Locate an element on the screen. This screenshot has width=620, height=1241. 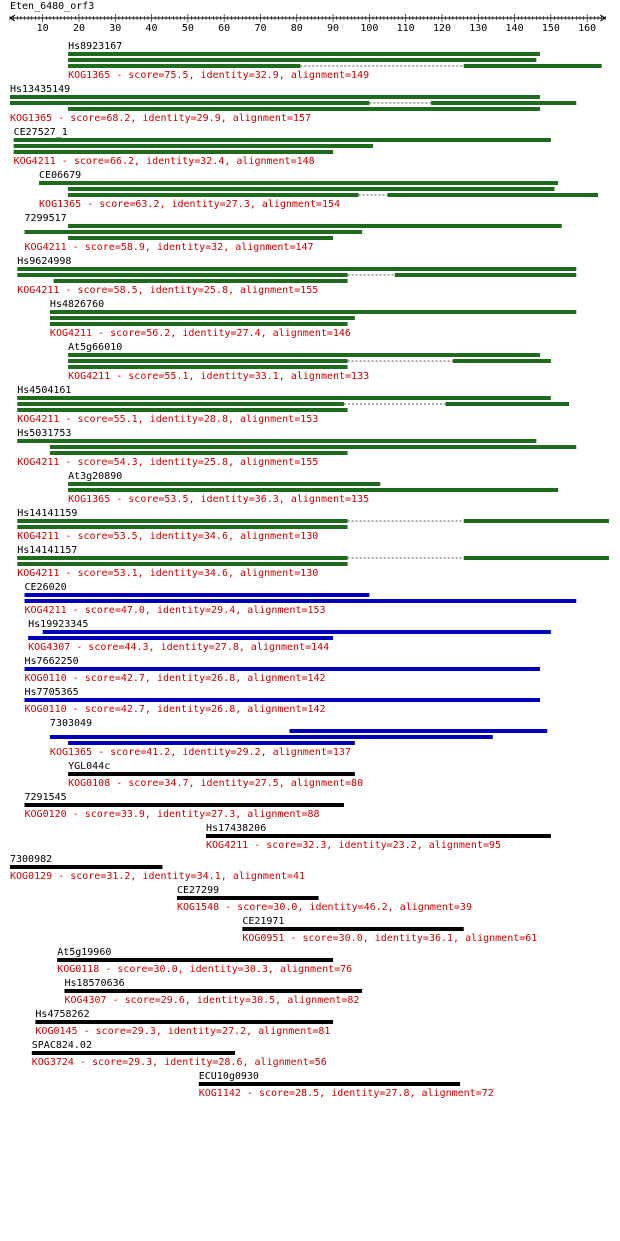
hit-name: 7291545 is located at coordinates (46, 797).